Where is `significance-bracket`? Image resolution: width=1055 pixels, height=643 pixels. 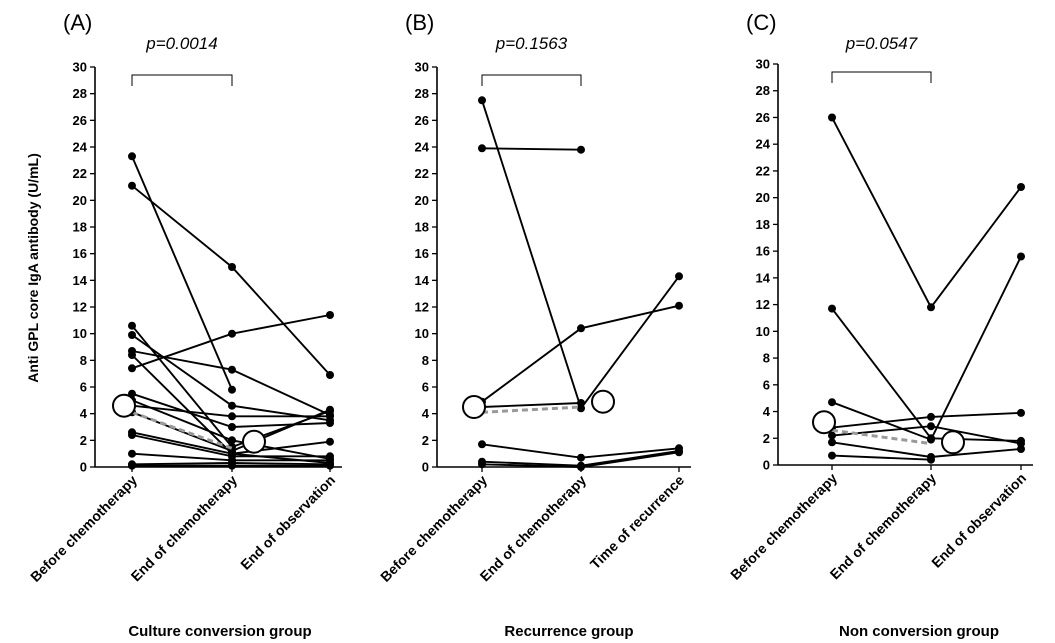 significance-bracket is located at coordinates (531, 80).